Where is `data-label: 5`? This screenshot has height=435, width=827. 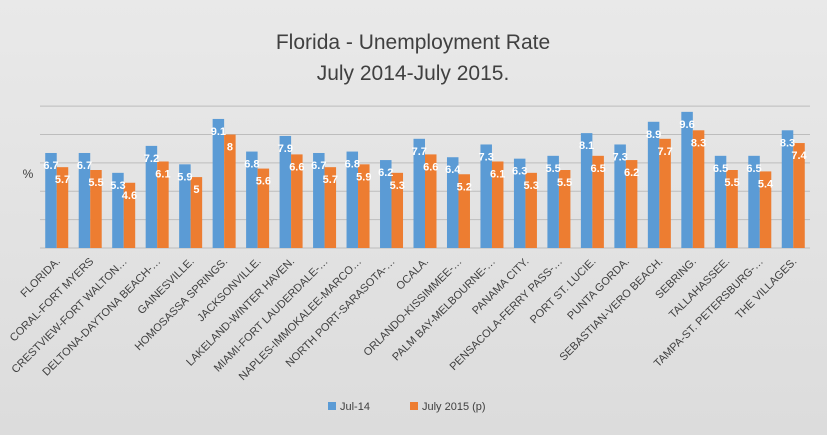 data-label: 5 is located at coordinates (196, 190).